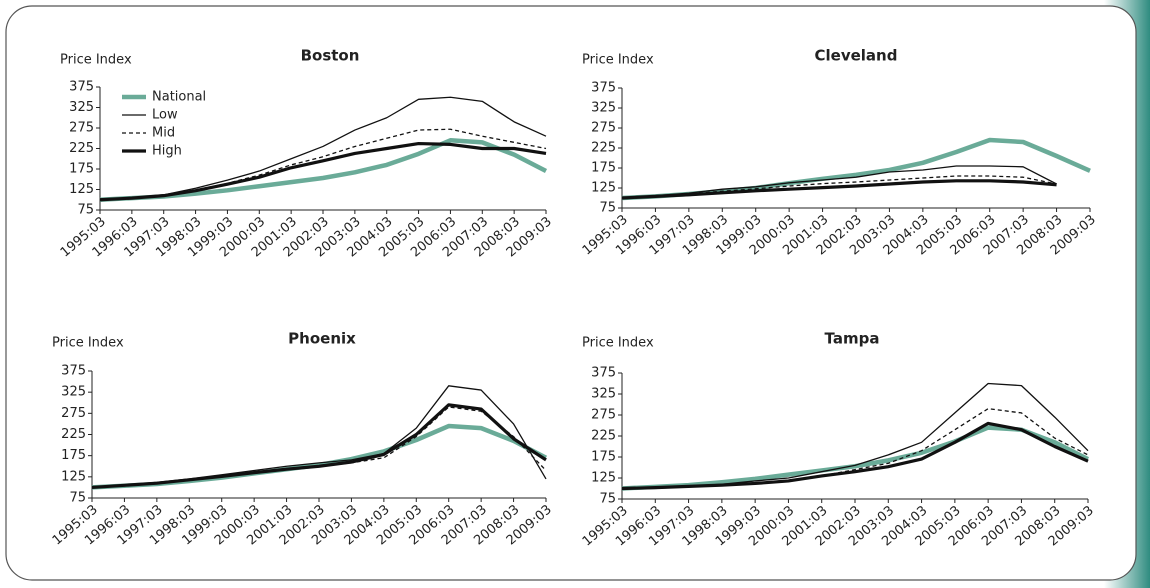 The image size is (1150, 588). I want to click on legend-label: High, so click(167, 151).